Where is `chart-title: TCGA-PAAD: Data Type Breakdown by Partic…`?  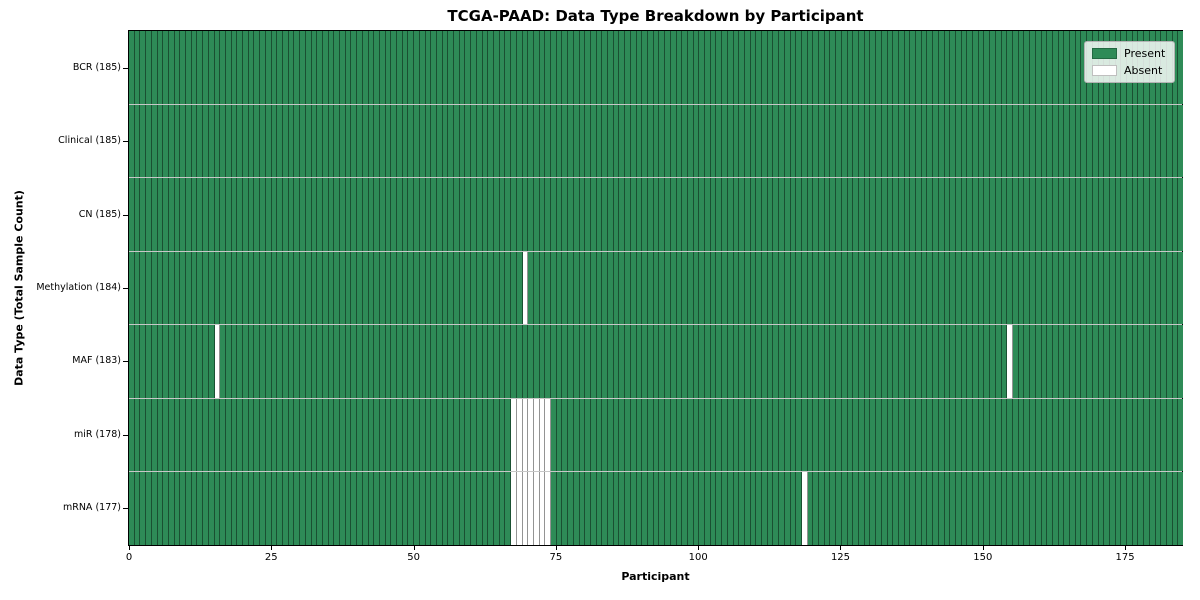 chart-title: TCGA-PAAD: Data Type Breakdown by Partic… is located at coordinates (655, 16).